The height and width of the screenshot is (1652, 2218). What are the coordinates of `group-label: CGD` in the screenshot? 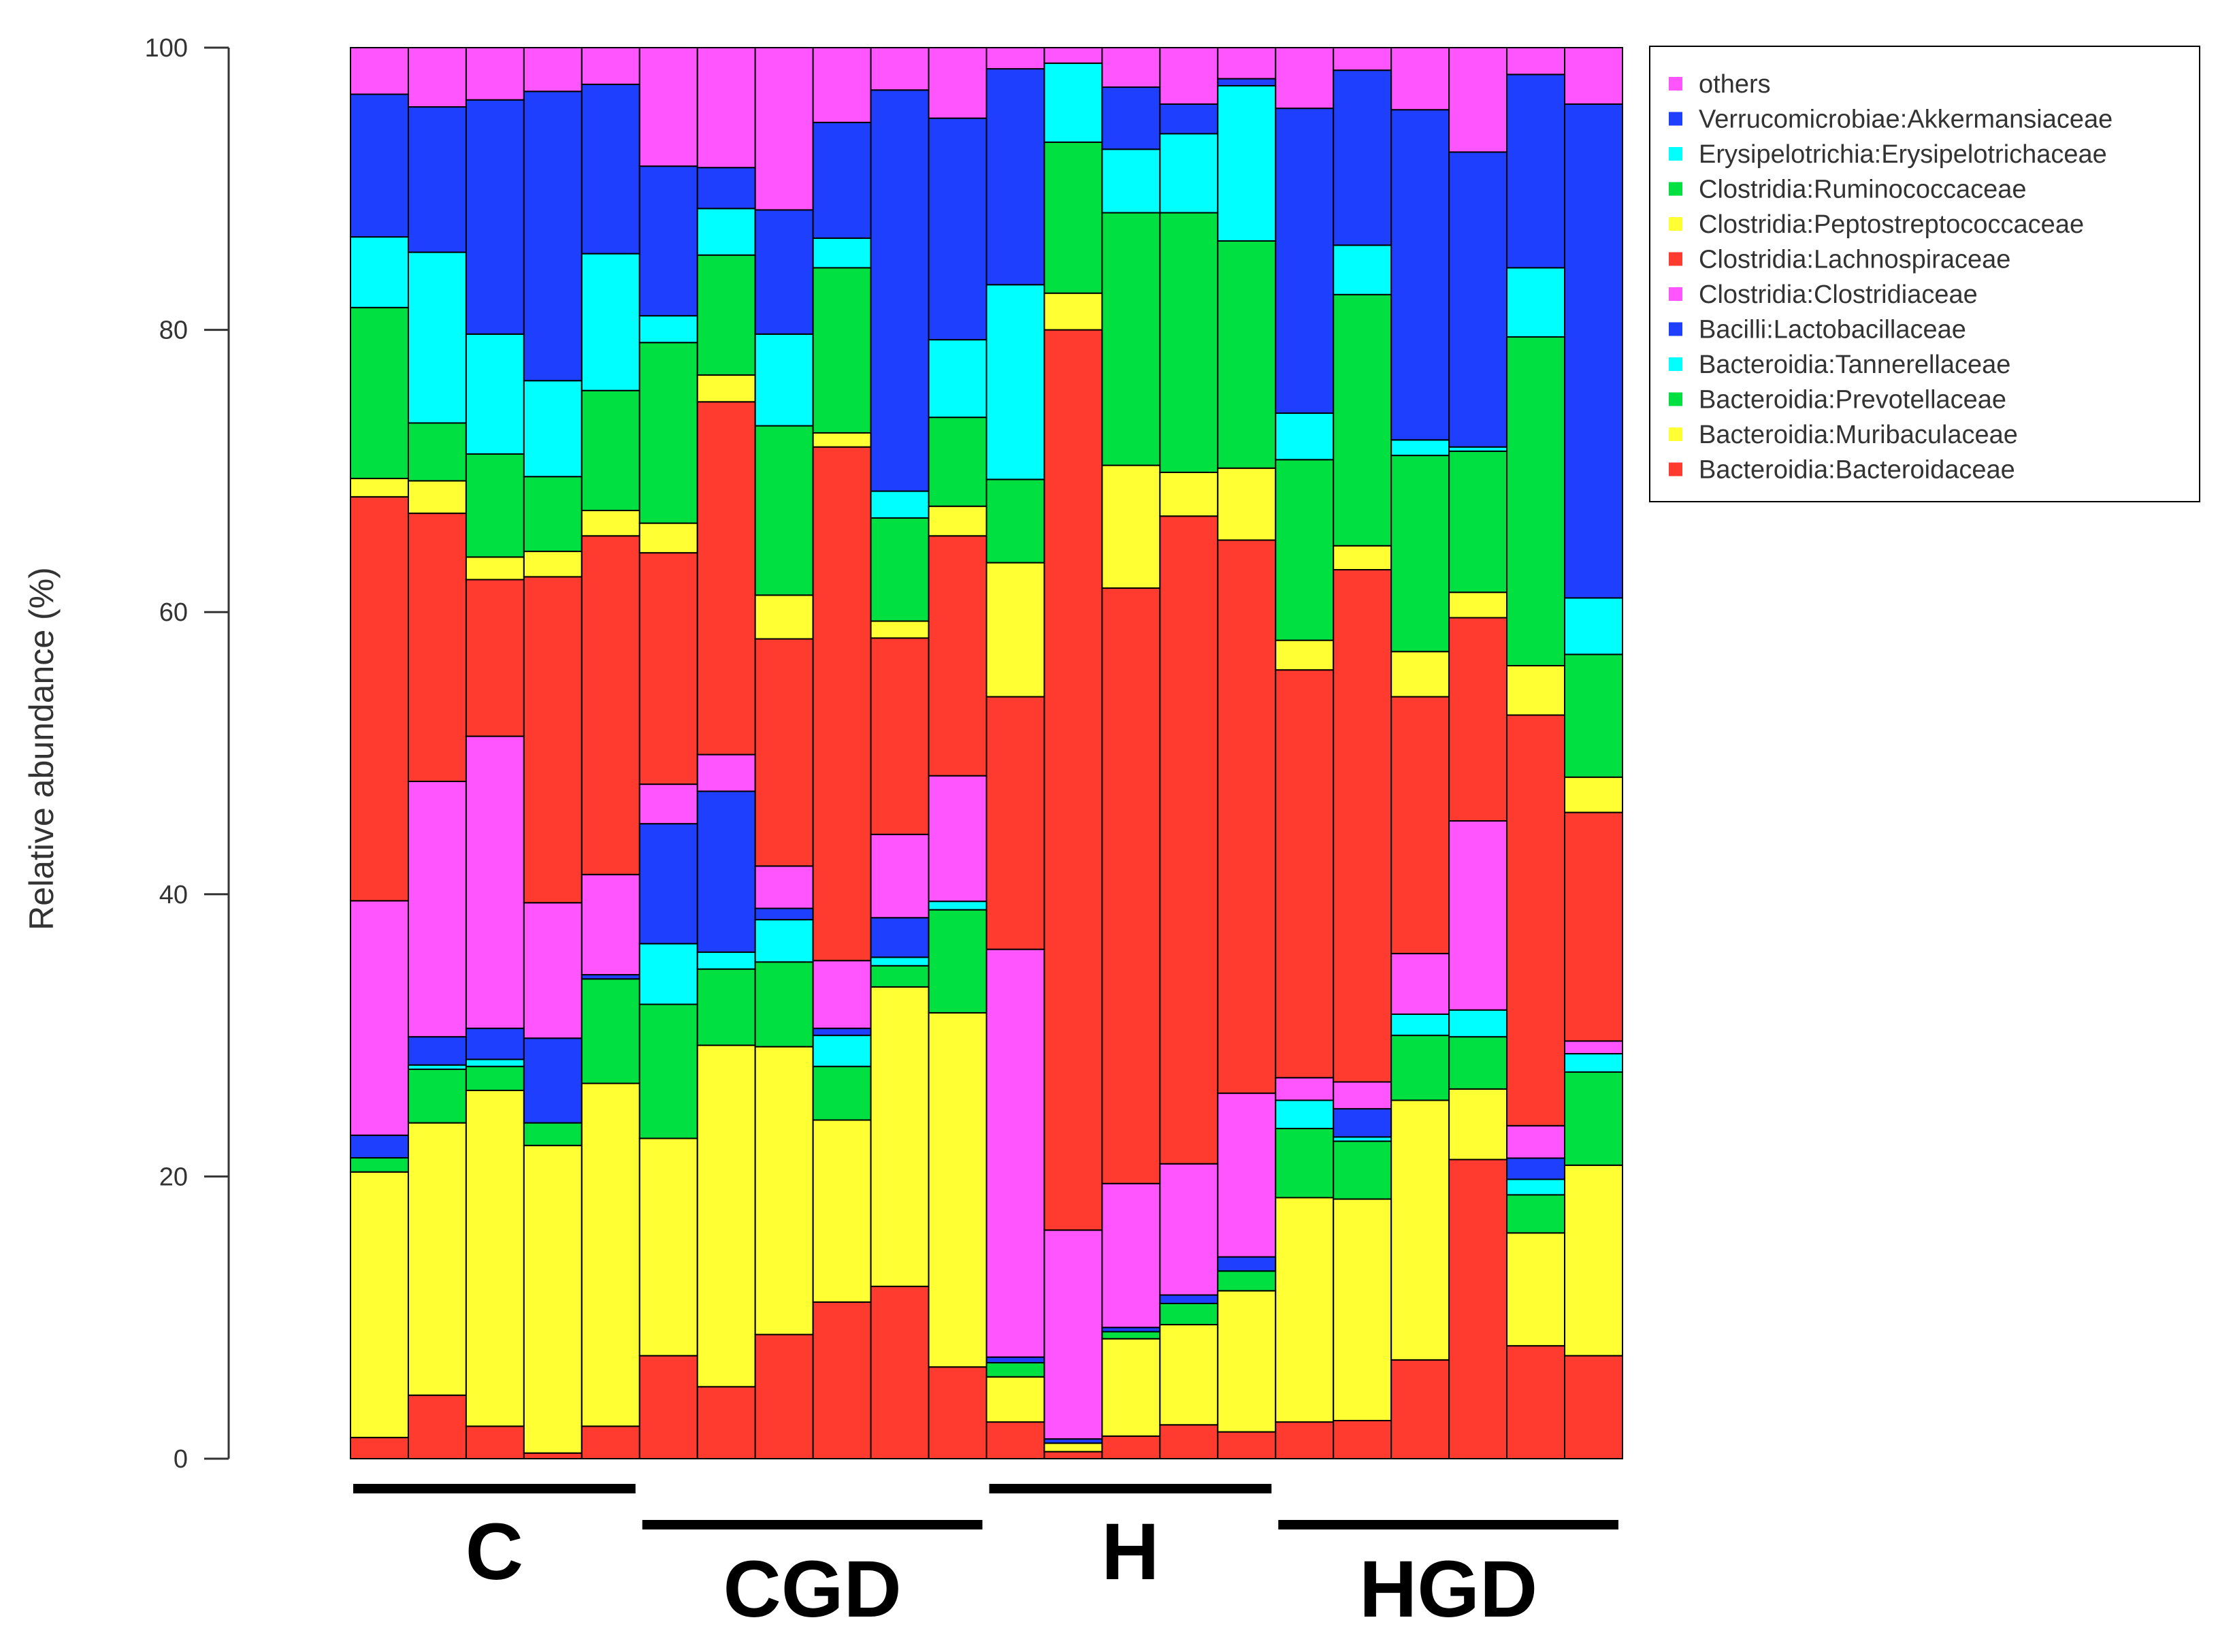 It's located at (812, 1589).